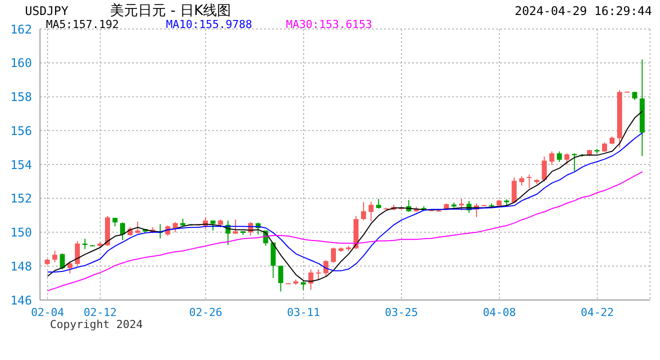  I want to click on text: MA5:157.192, so click(83, 24).